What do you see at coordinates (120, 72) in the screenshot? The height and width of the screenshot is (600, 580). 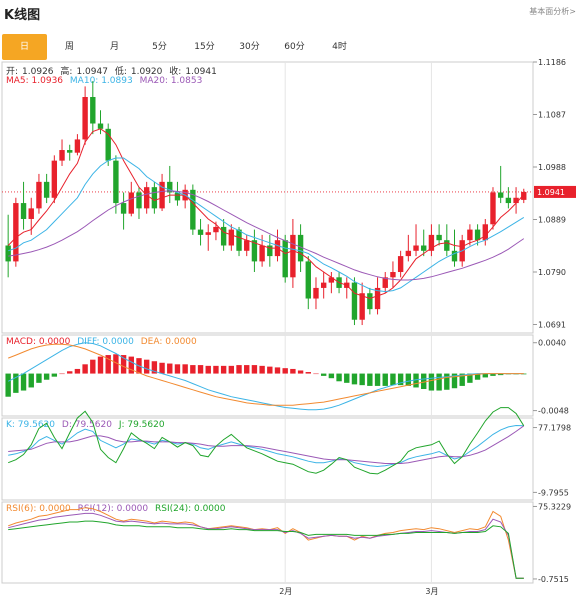 I see `low-label: 低:` at bounding box center [120, 72].